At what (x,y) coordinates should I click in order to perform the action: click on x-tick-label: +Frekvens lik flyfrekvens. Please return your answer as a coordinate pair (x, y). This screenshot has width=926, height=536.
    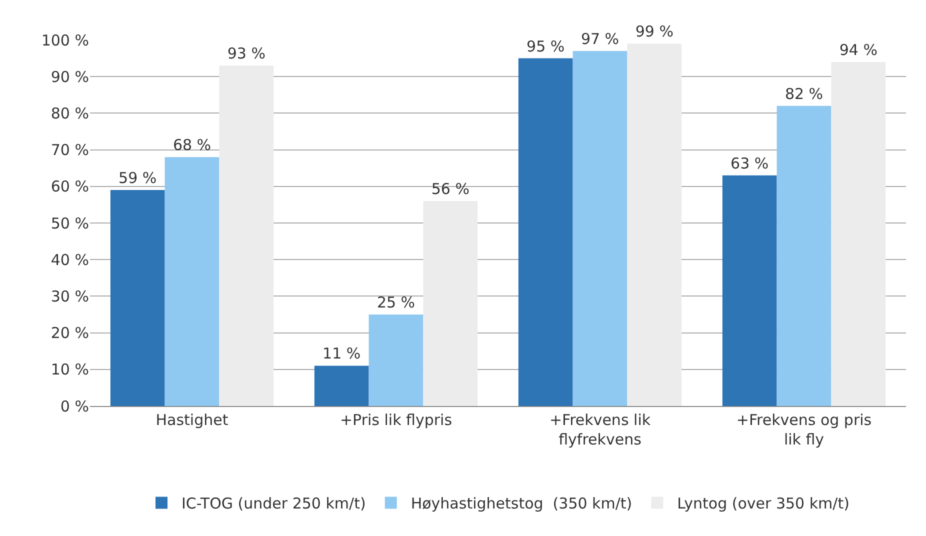
    Looking at the image, I should click on (600, 429).